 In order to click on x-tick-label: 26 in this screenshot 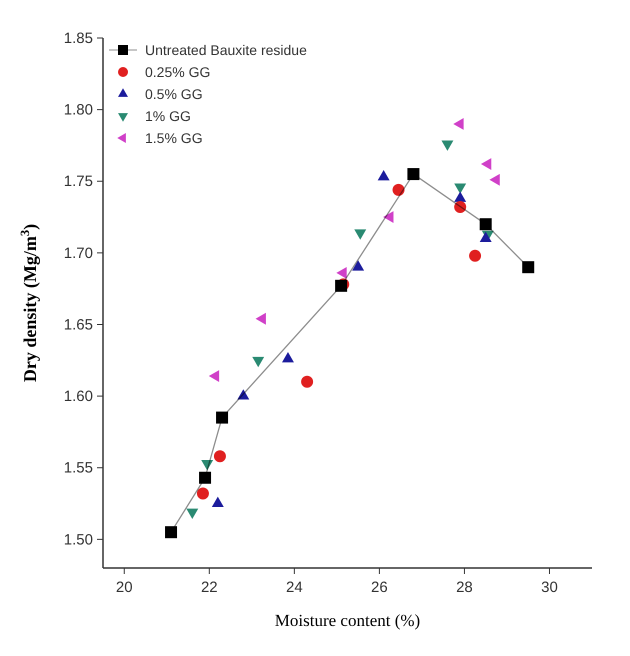, I will do `click(379, 587)`.